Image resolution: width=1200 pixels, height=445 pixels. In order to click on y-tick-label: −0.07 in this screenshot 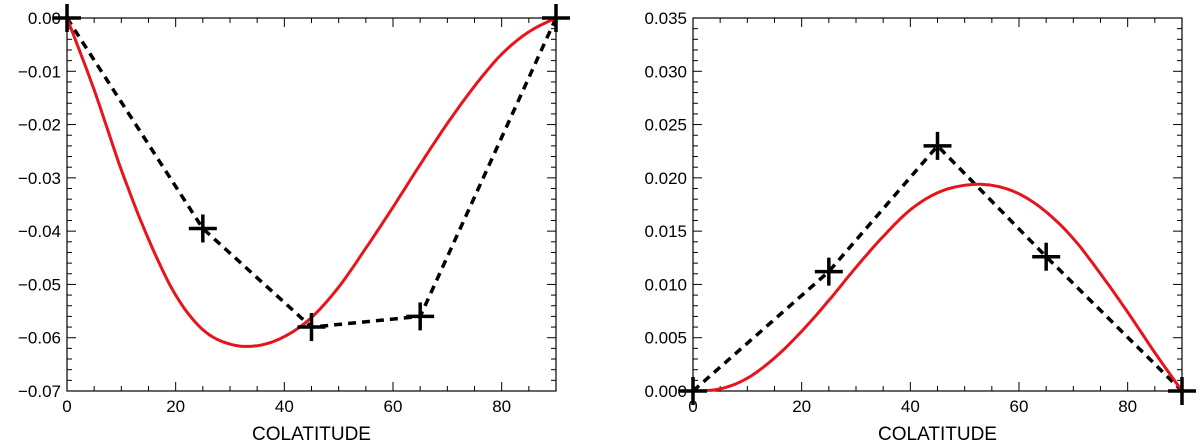, I will do `click(39, 391)`.